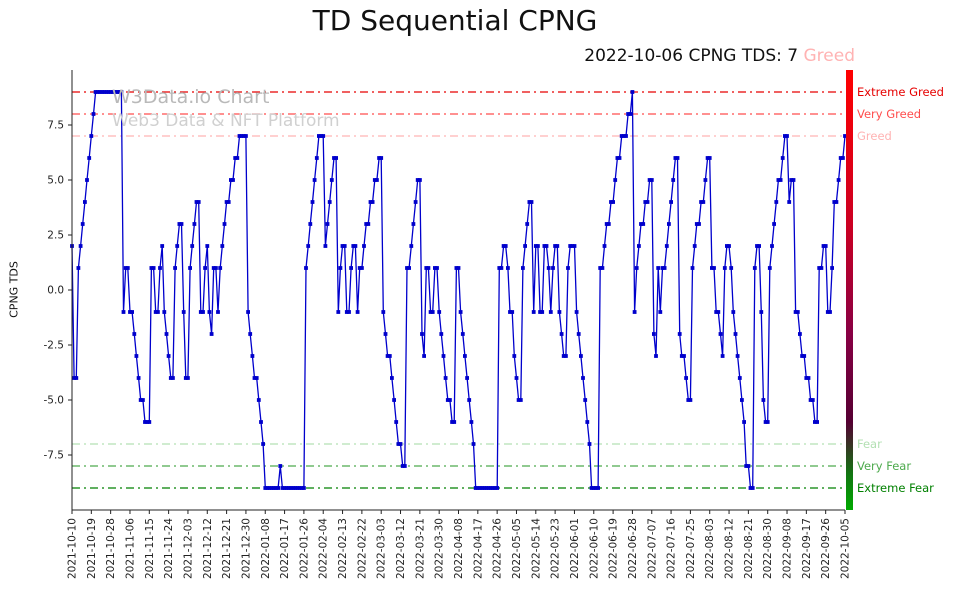 The width and height of the screenshot is (967, 613). Describe the element at coordinates (54, 346) in the screenshot. I see `svg-text: -2.5` at that location.